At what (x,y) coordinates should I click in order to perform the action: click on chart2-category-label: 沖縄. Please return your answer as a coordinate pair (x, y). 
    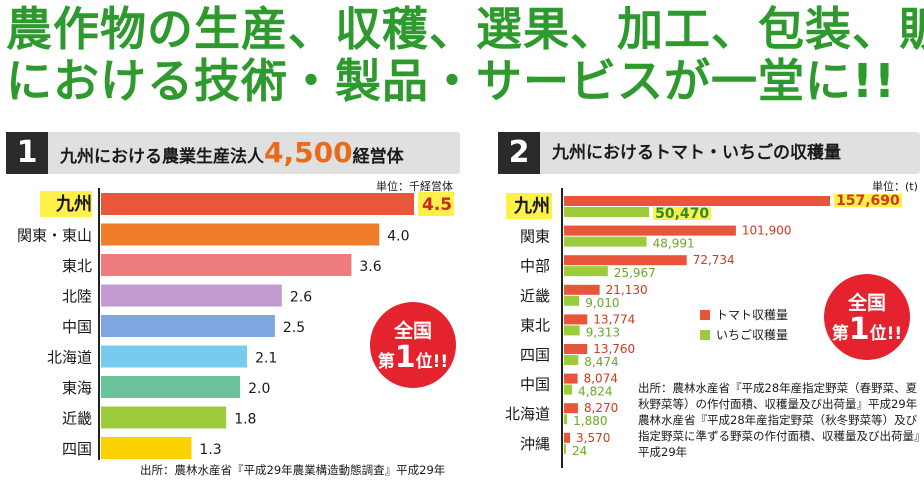
    Looking at the image, I should click on (535, 444).